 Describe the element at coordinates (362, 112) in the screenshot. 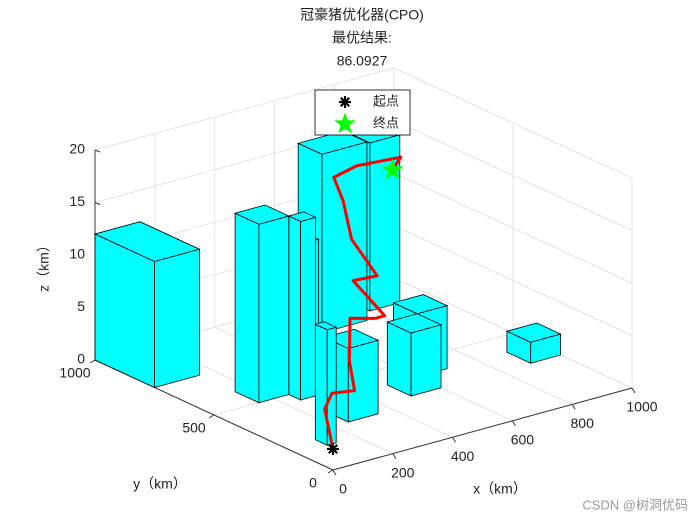

I see `legend-box` at that location.